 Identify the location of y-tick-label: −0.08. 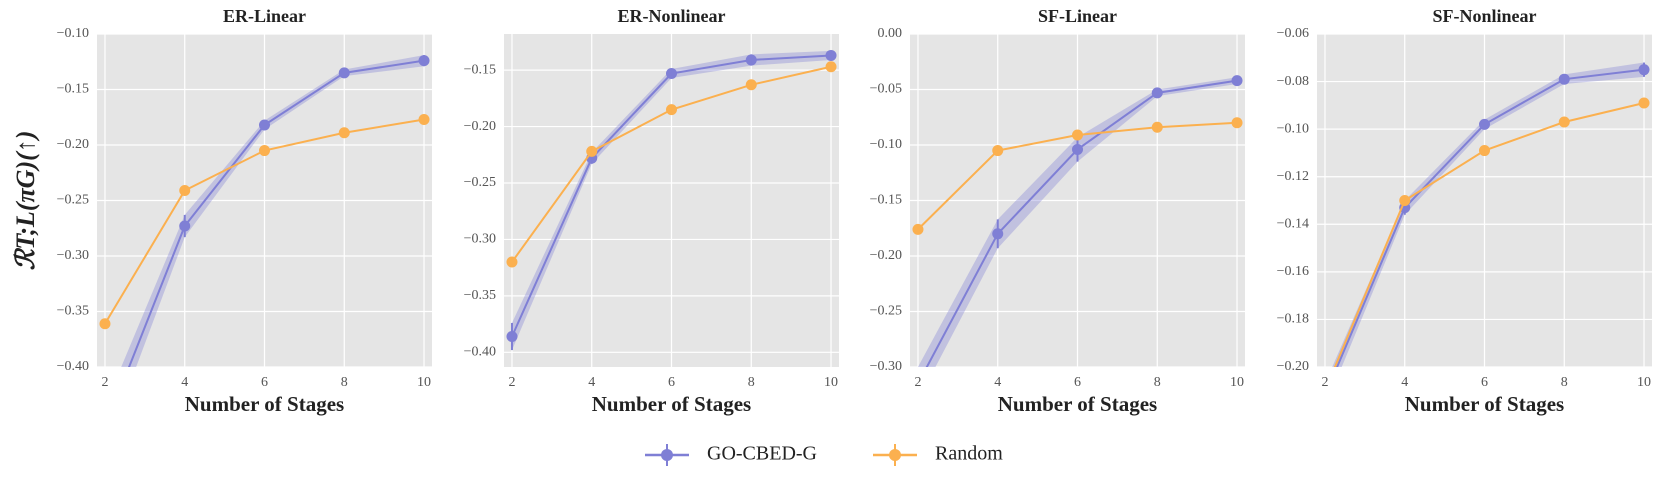
(1293, 81).